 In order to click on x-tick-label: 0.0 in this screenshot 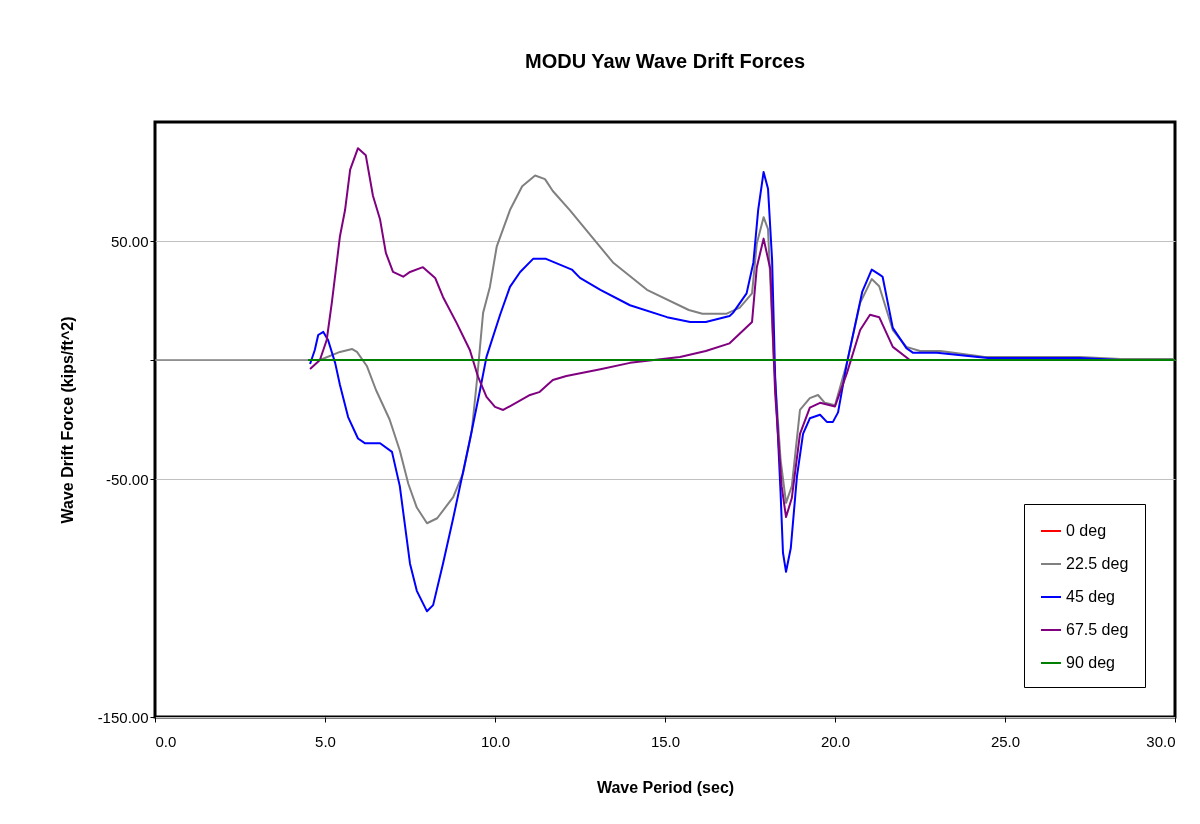, I will do `click(166, 741)`.